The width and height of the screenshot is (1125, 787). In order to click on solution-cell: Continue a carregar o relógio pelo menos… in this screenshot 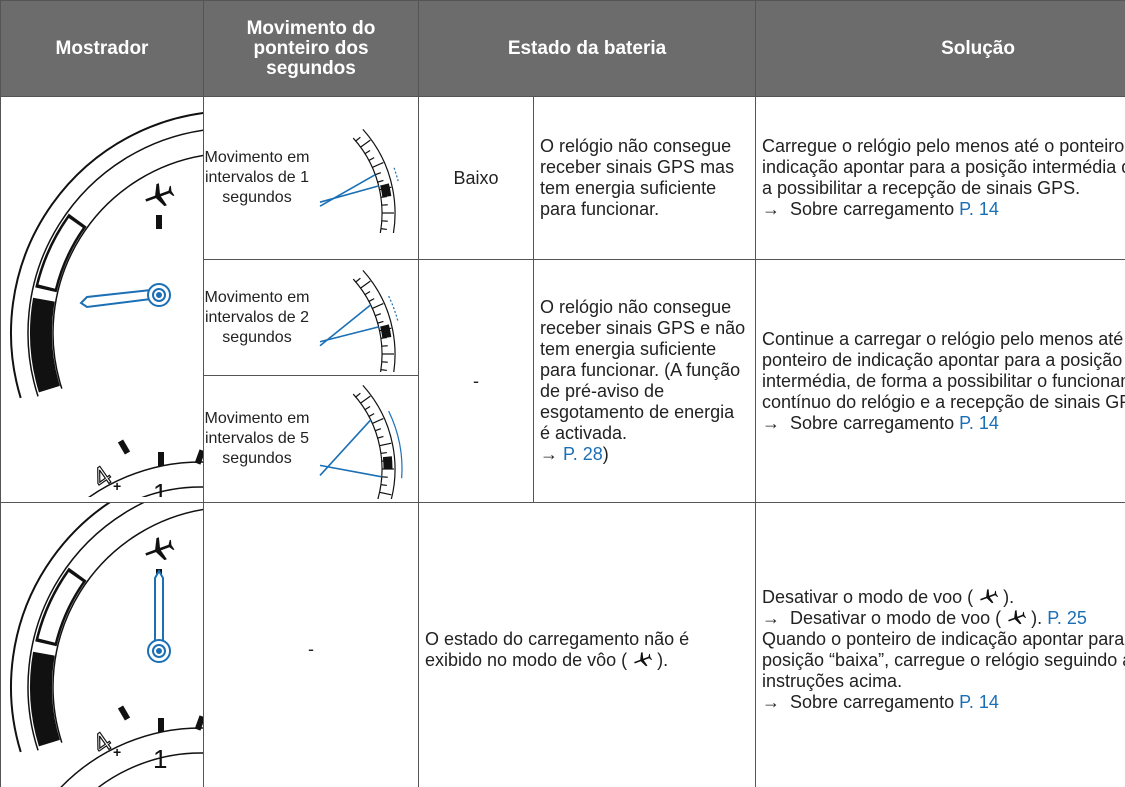, I will do `click(940, 381)`.